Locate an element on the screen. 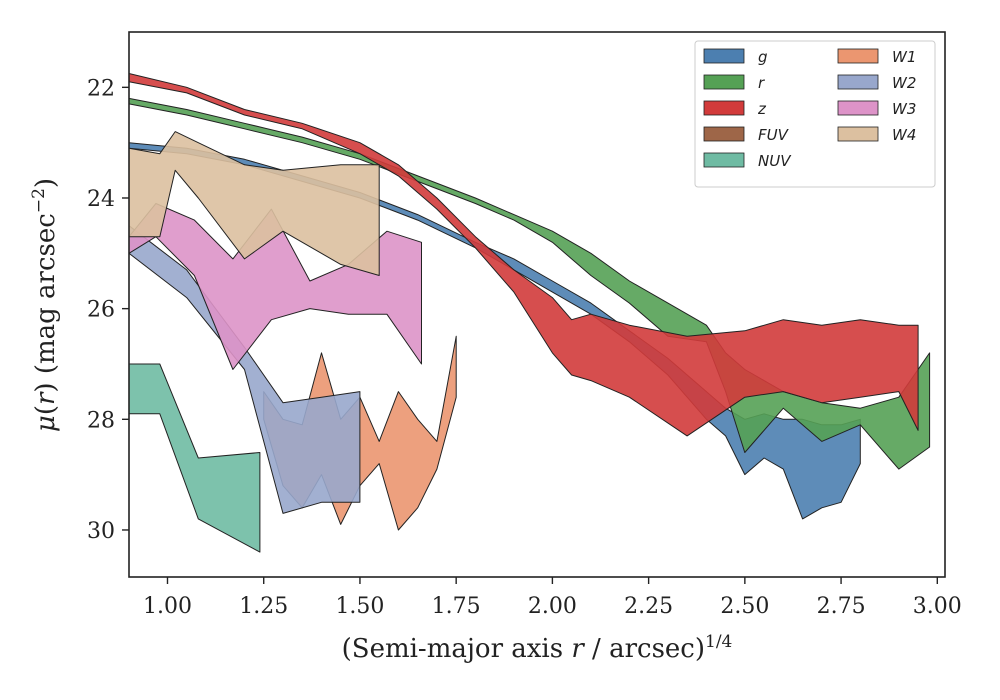  y-tick-label: 28 is located at coordinates (101, 420).